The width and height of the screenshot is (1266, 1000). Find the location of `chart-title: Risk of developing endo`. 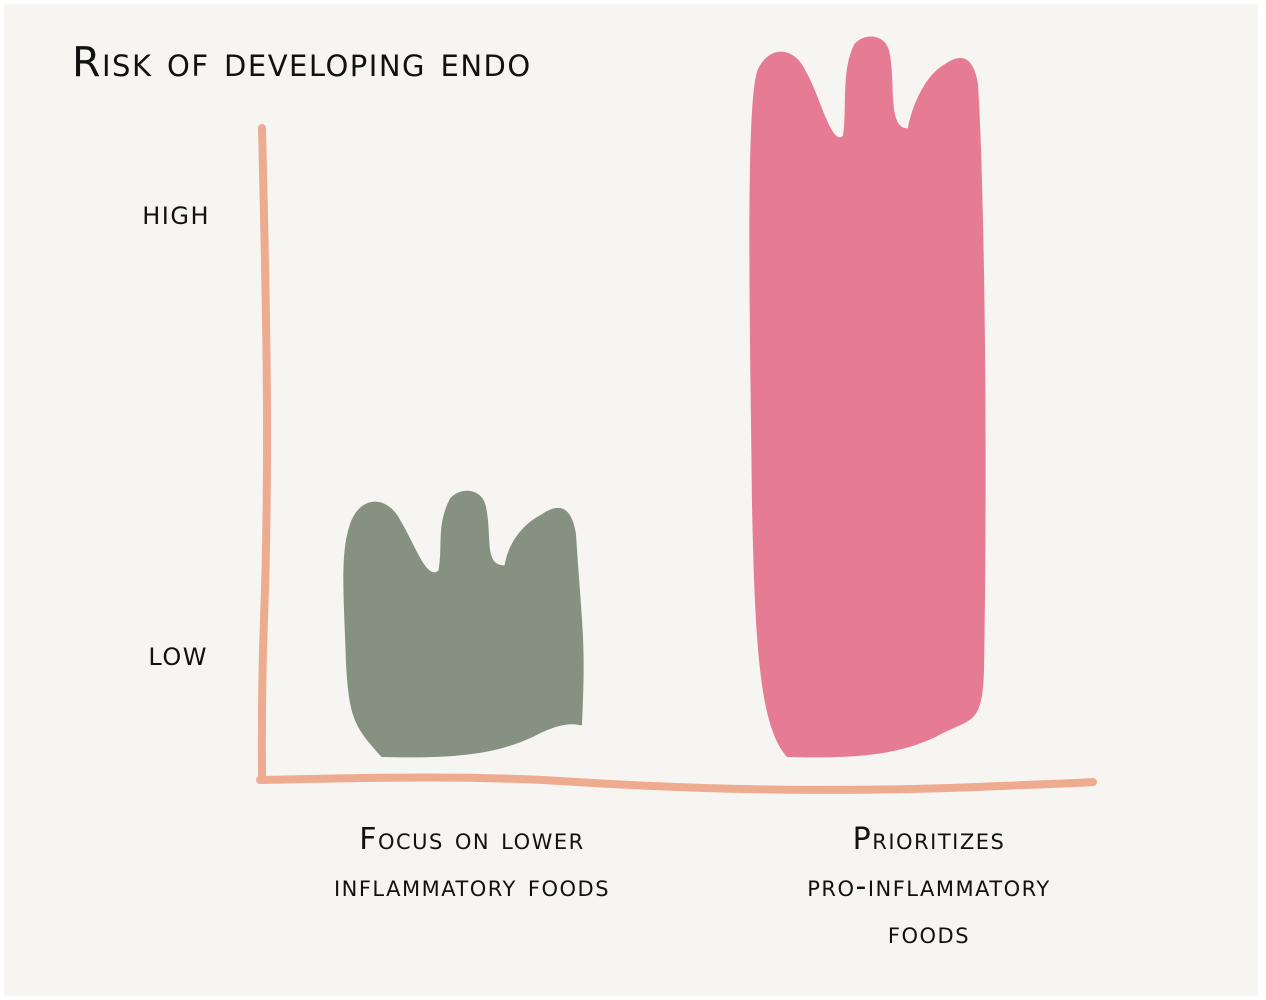

chart-title: Risk of developing endo is located at coordinates (302, 62).